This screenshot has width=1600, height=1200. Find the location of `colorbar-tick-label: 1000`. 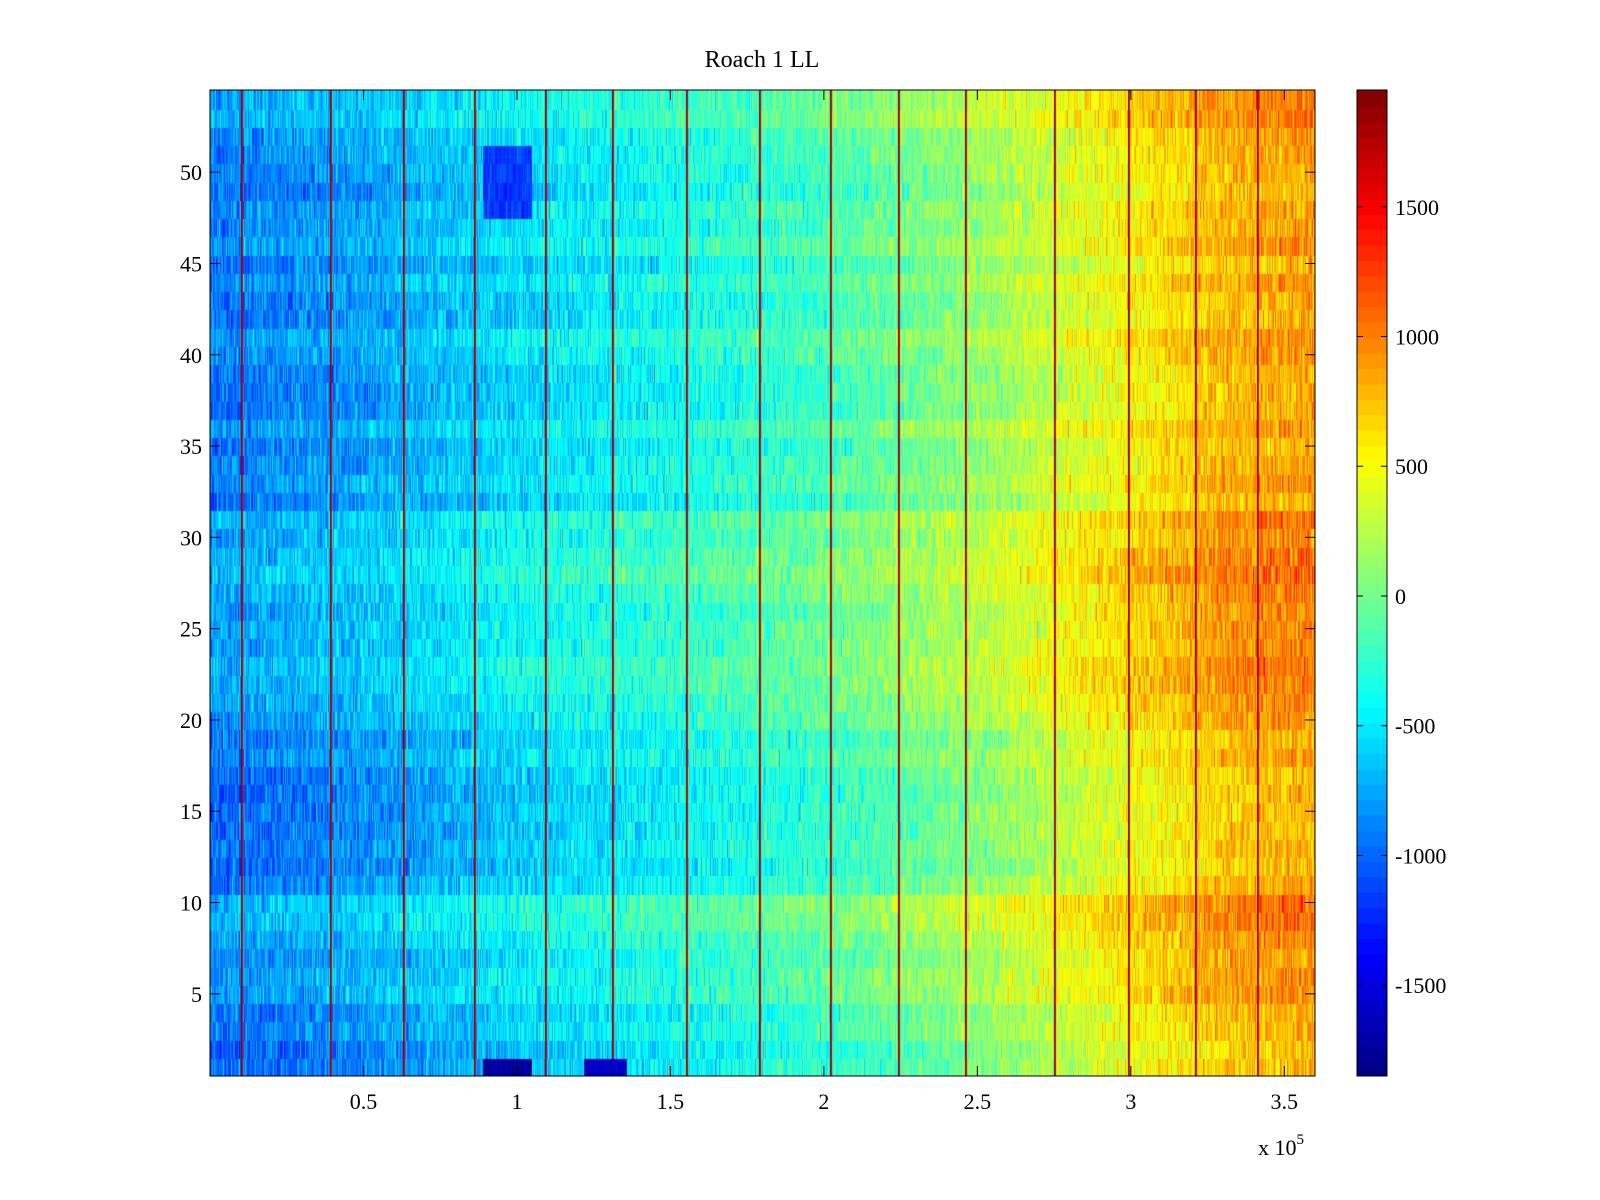

colorbar-tick-label: 1000 is located at coordinates (1417, 337).